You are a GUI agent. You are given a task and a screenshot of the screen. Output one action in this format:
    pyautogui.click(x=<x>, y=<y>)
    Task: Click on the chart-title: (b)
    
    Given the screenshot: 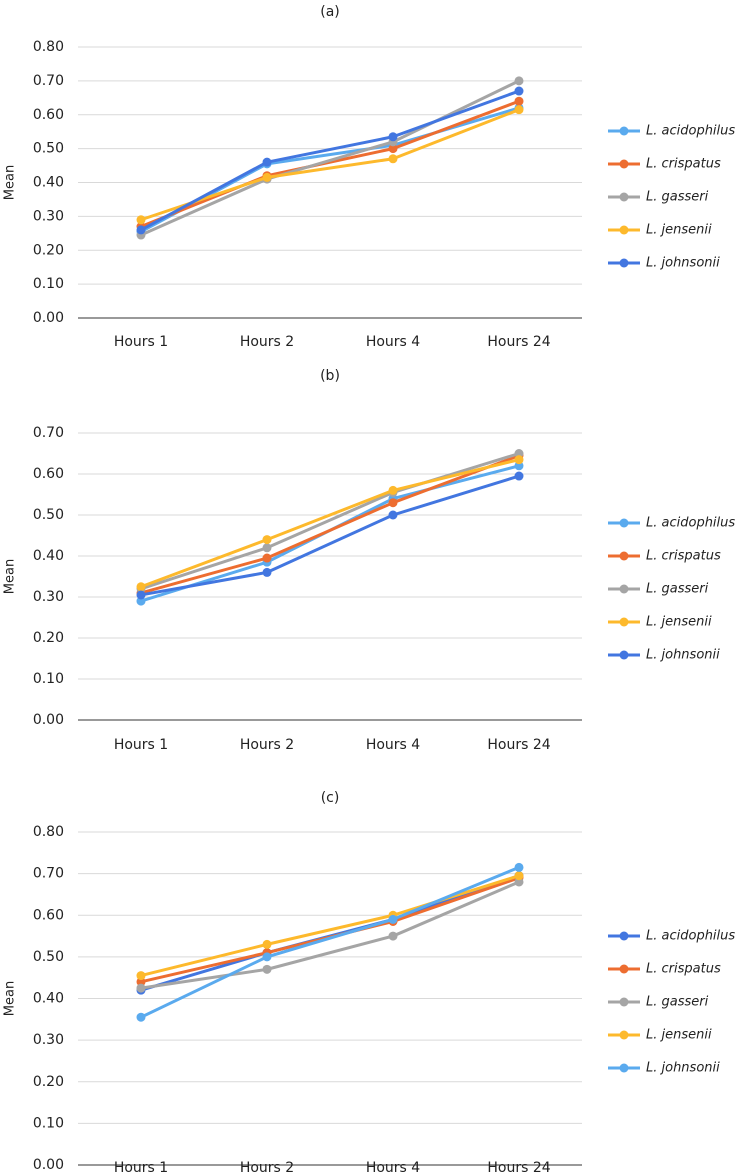 What is the action you would take?
    pyautogui.click(x=330, y=376)
    